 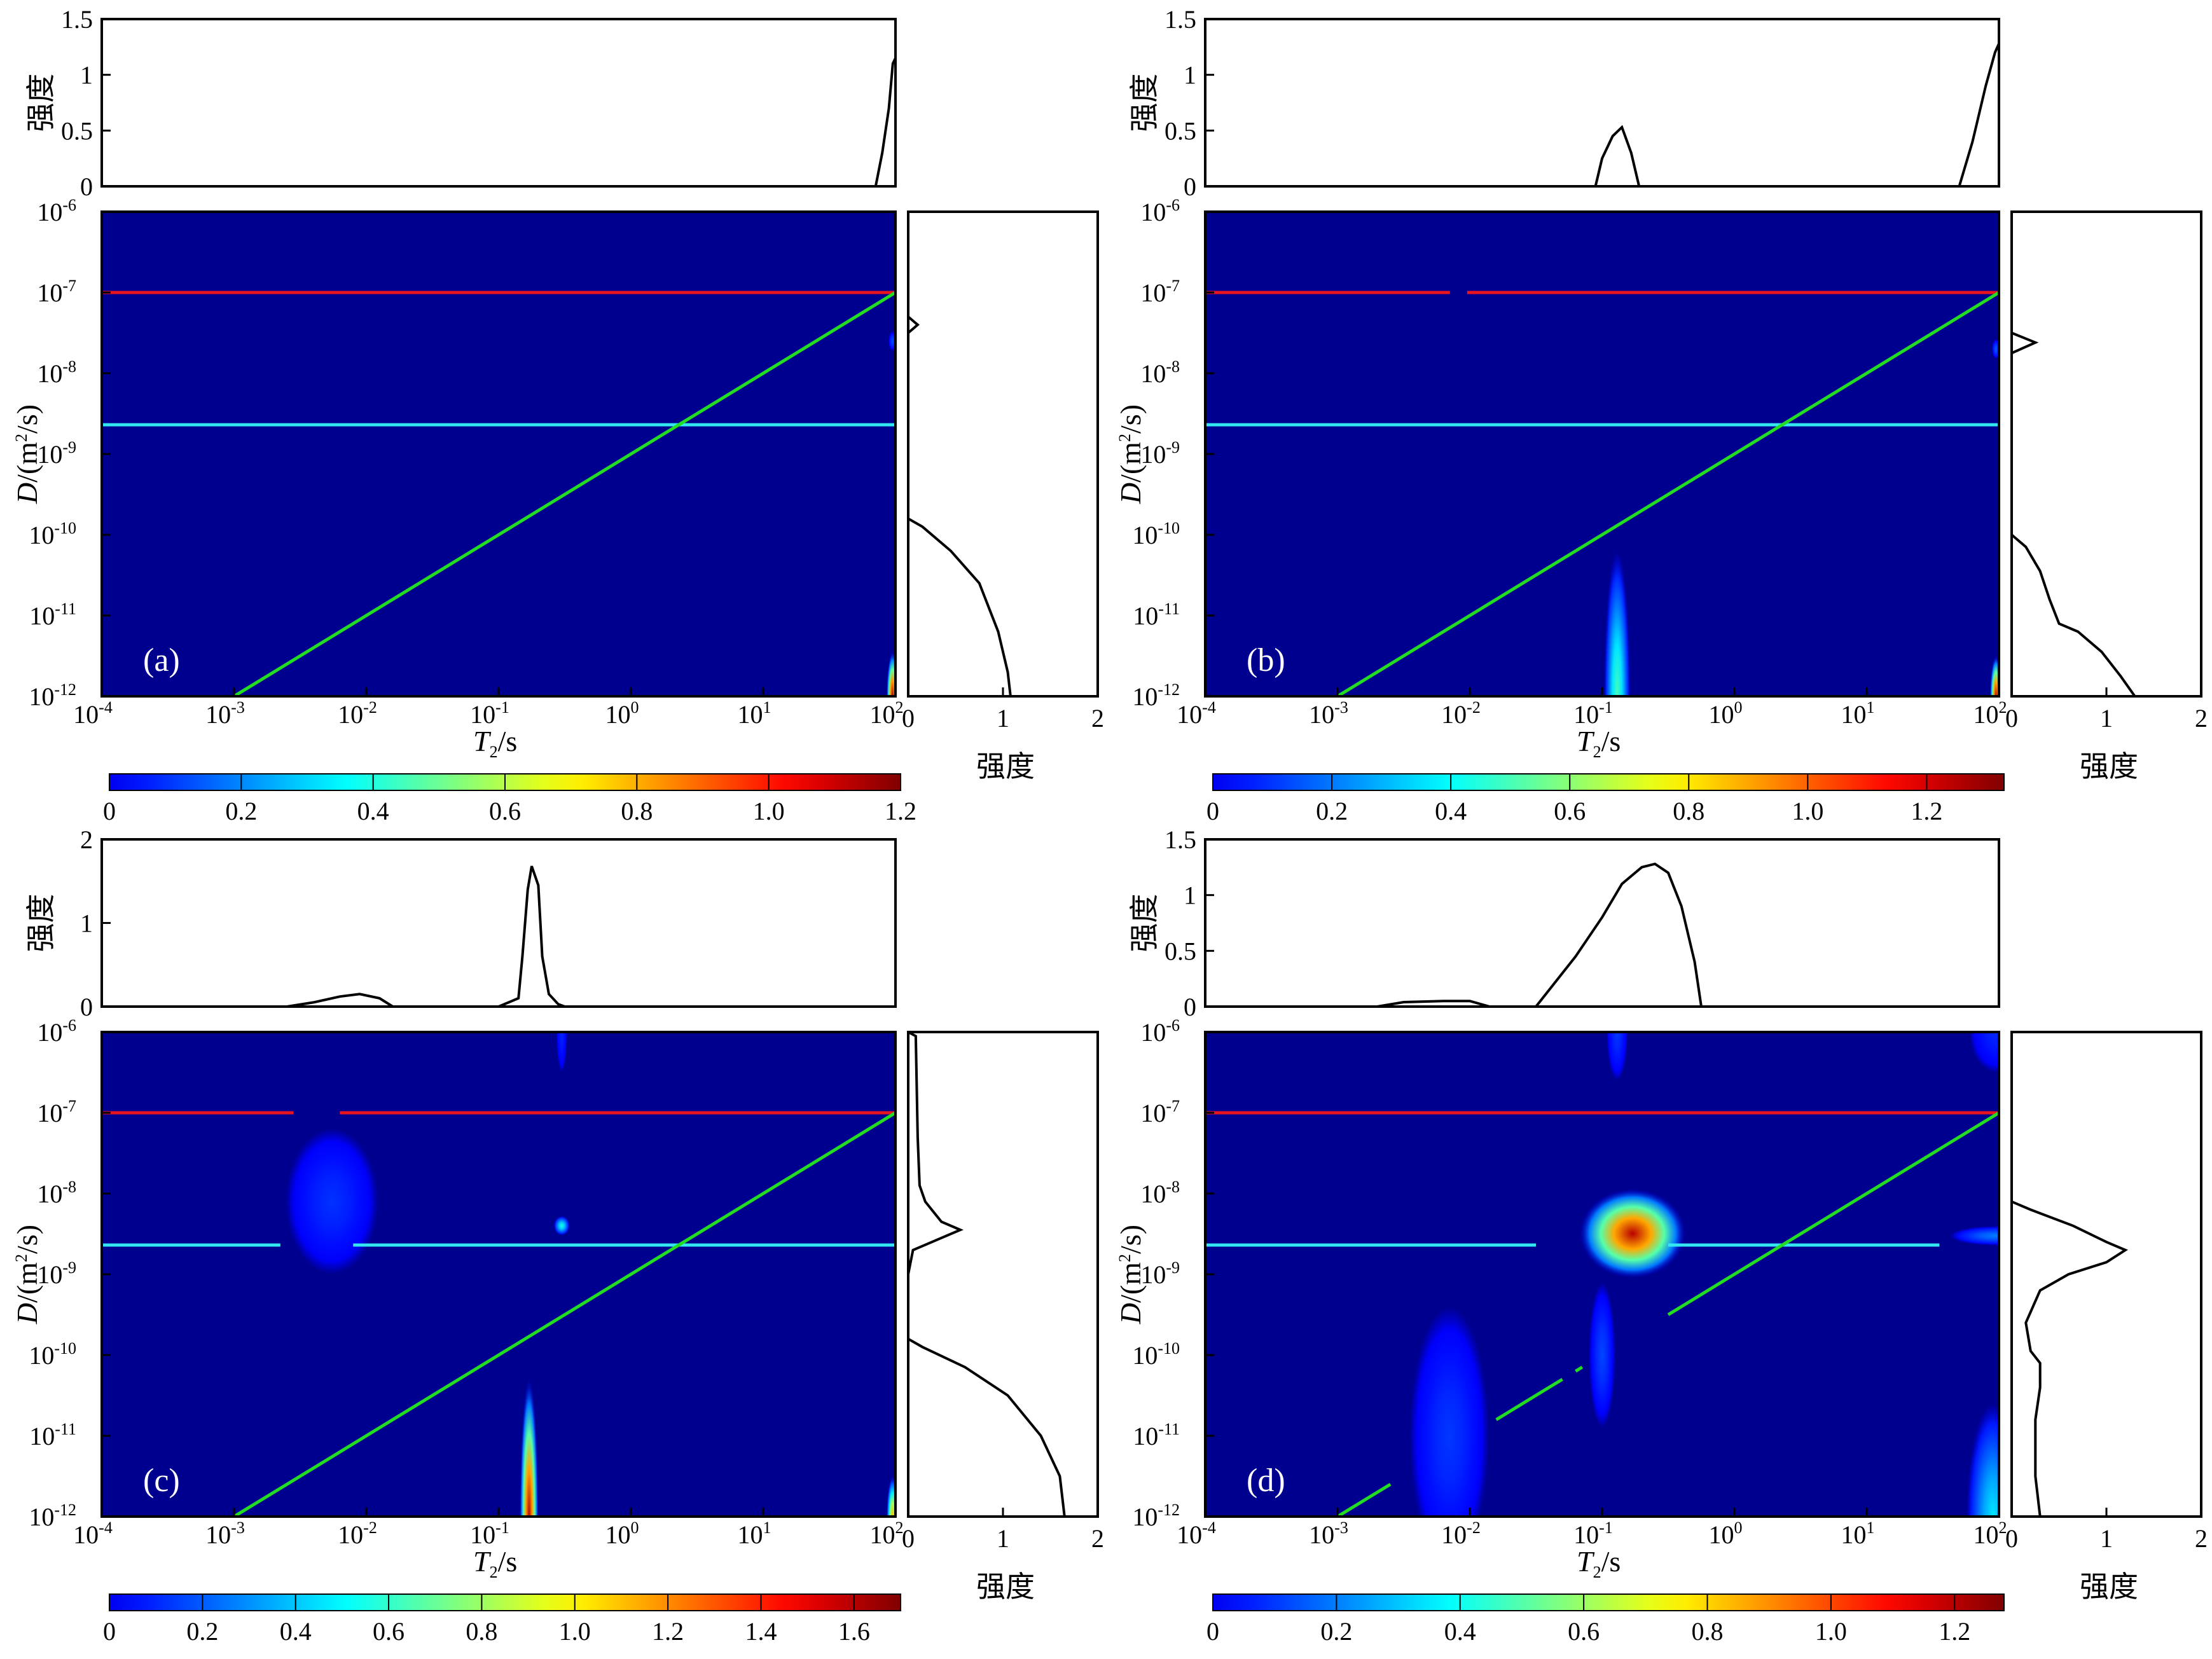 What do you see at coordinates (1266, 660) in the screenshot?
I see `panel-label: (b)` at bounding box center [1266, 660].